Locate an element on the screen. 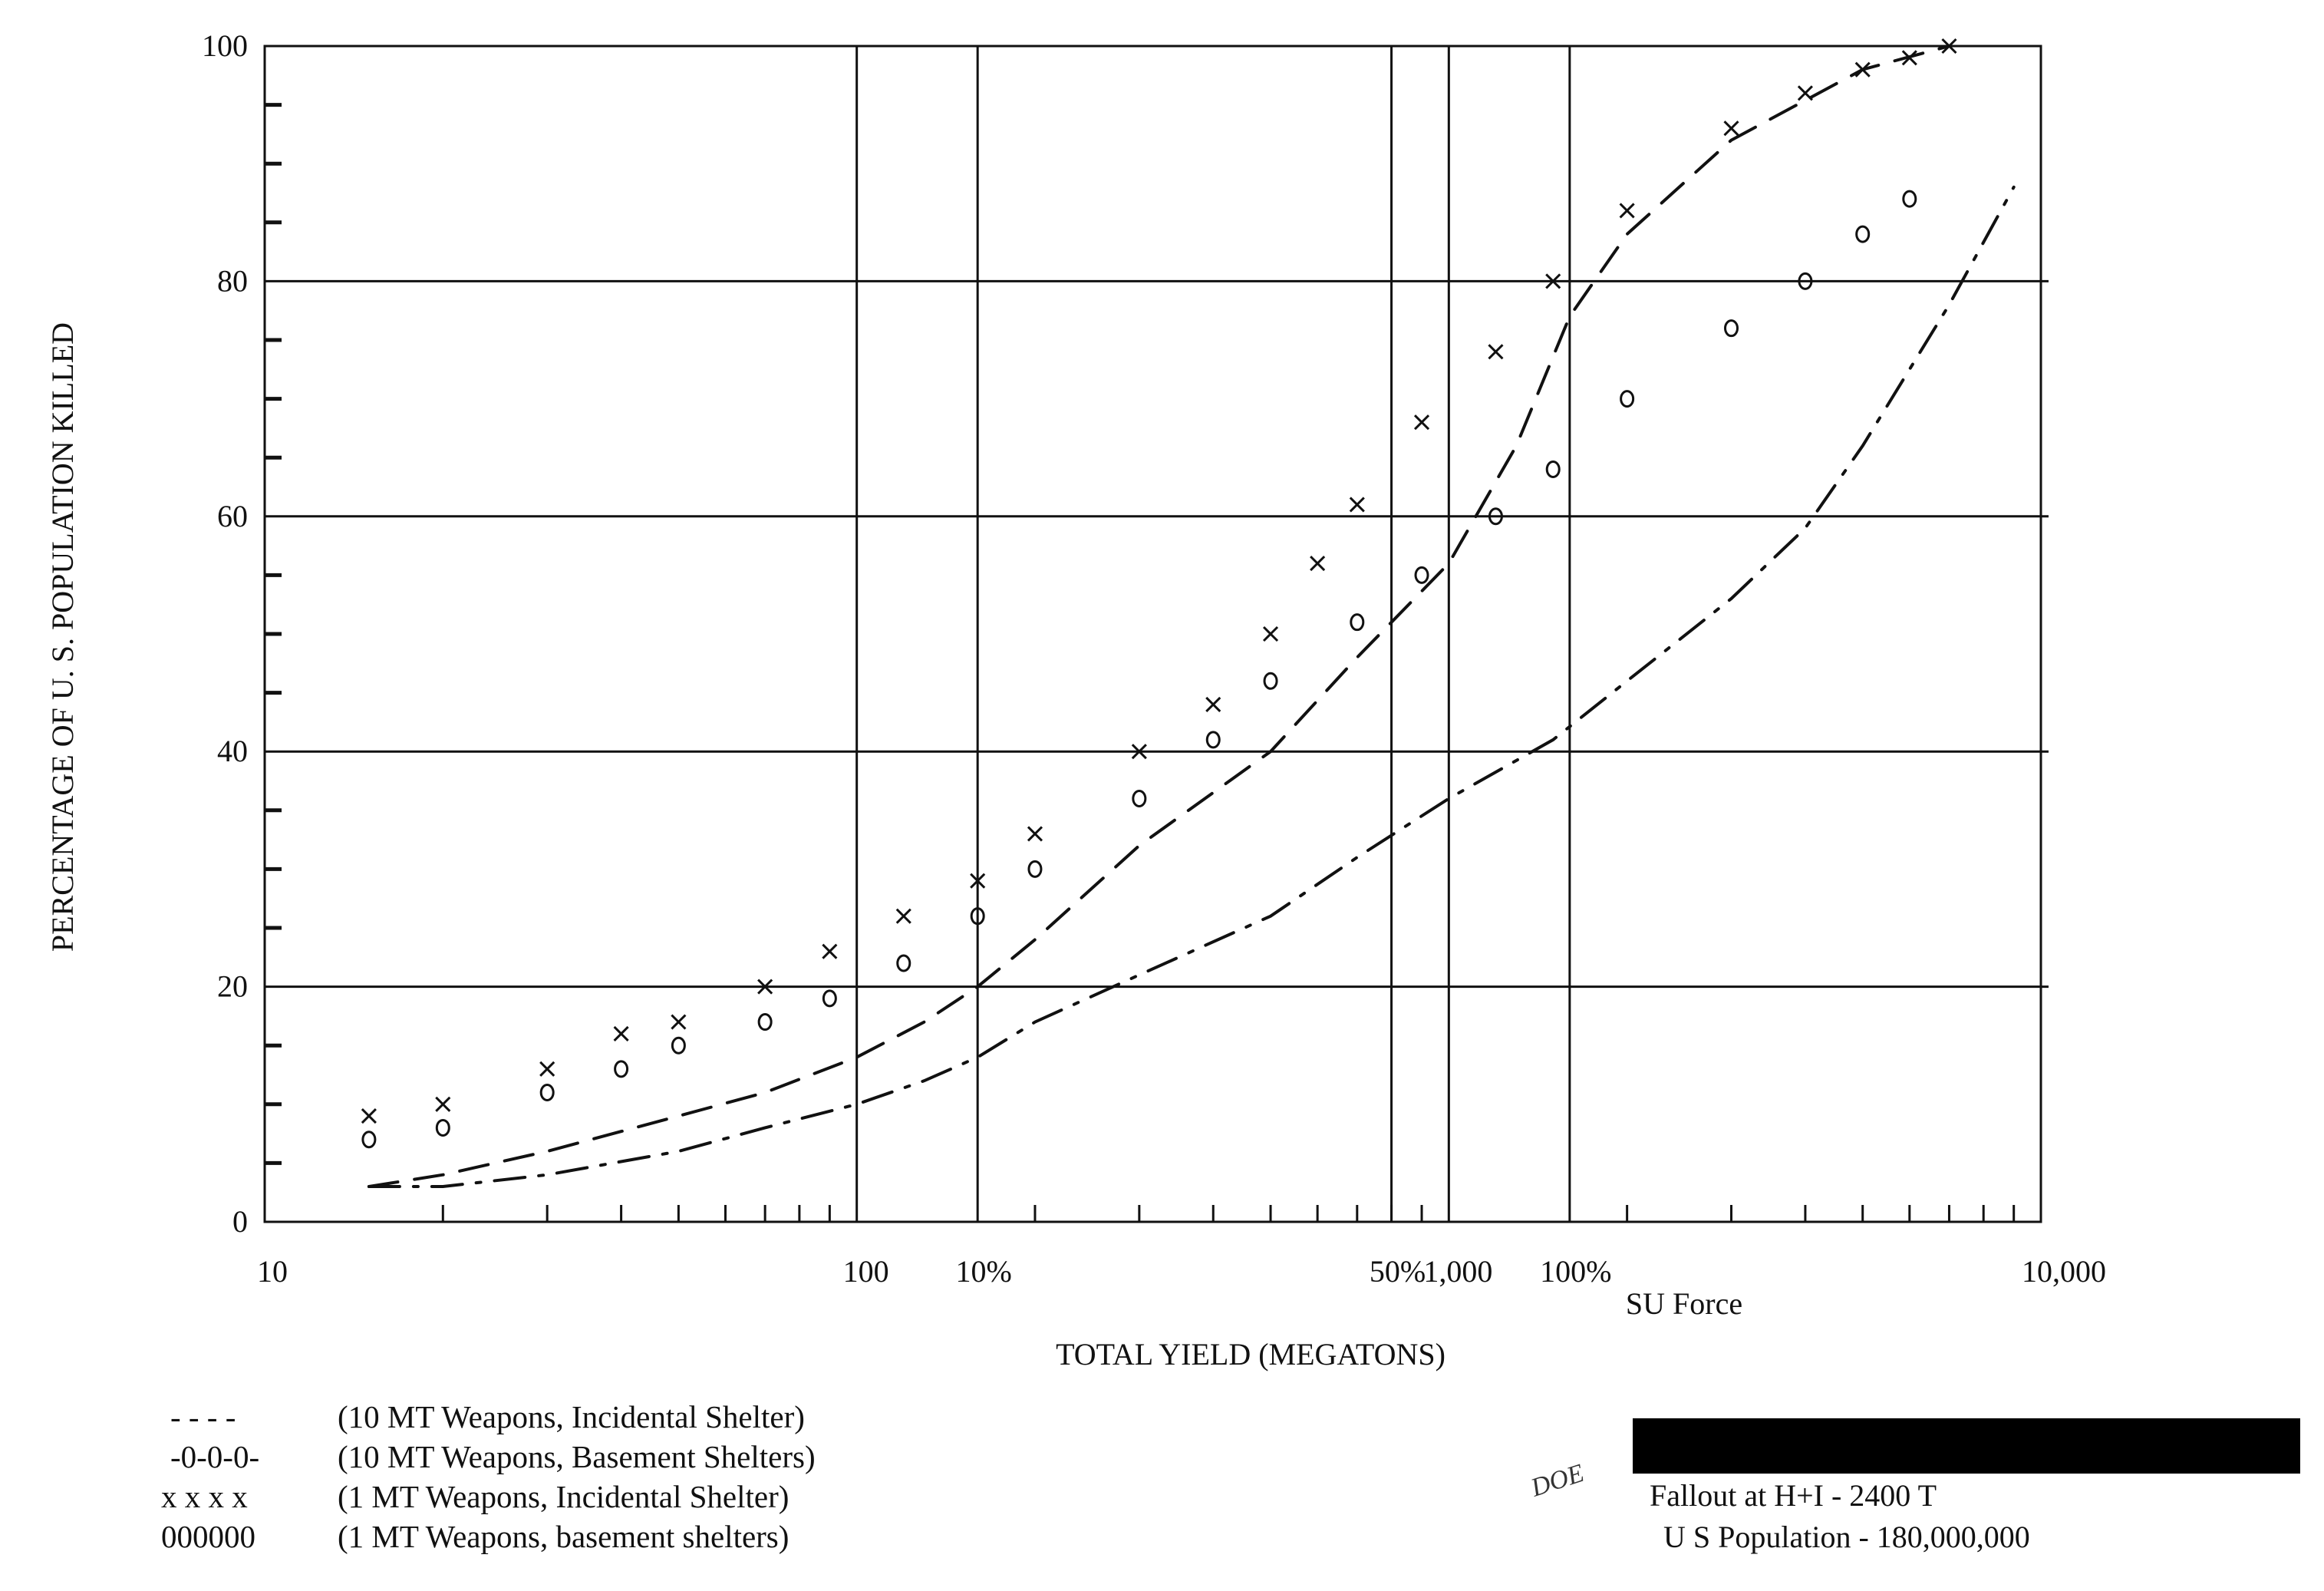 The height and width of the screenshot is (1591, 2324). fallout-note: Fallout at H+I - 2400 T is located at coordinates (1793, 1495).